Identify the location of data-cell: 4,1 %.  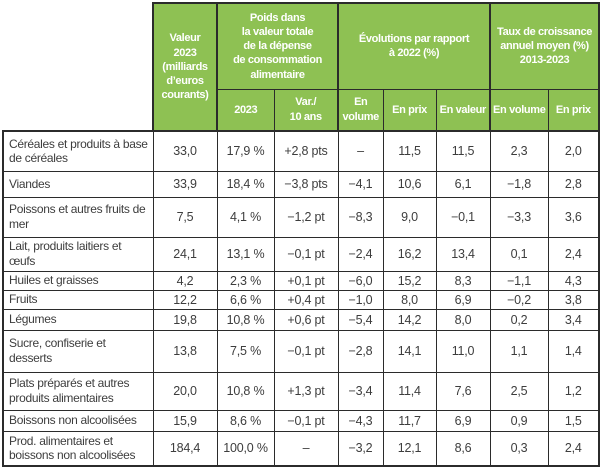
(245, 217).